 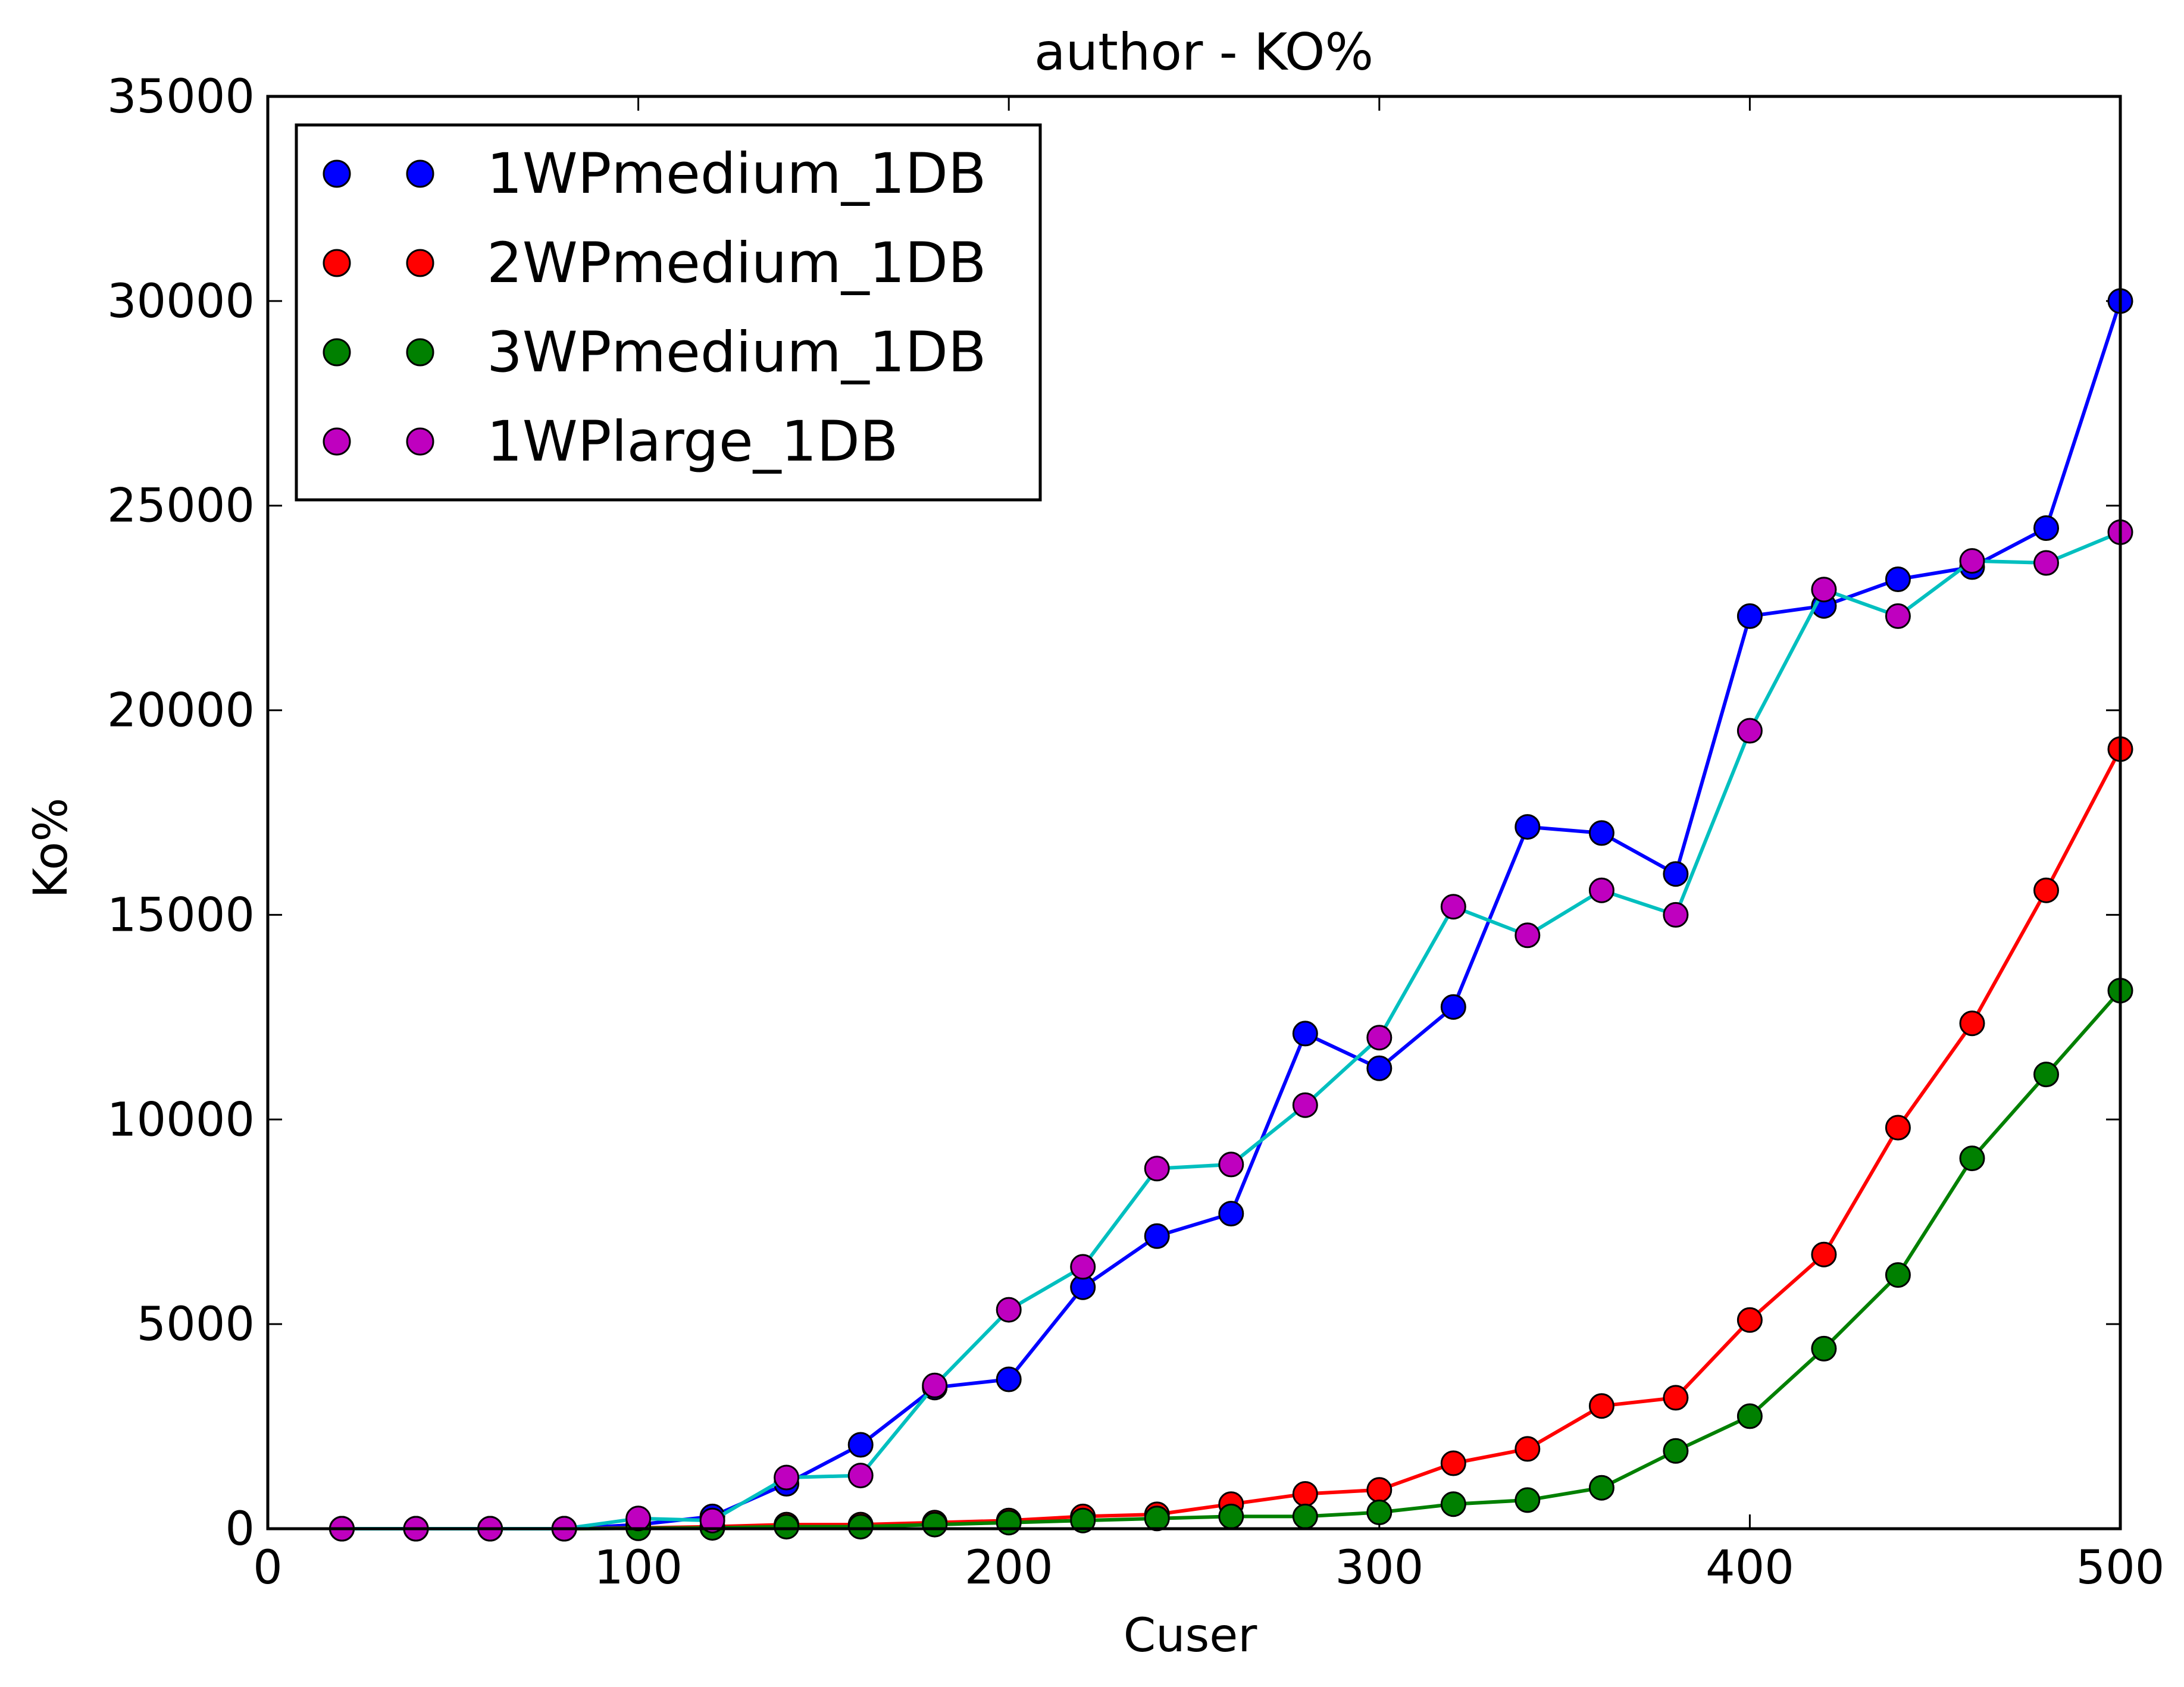 I want to click on legend-label: 3WPmedium_1DB, so click(x=737, y=353).